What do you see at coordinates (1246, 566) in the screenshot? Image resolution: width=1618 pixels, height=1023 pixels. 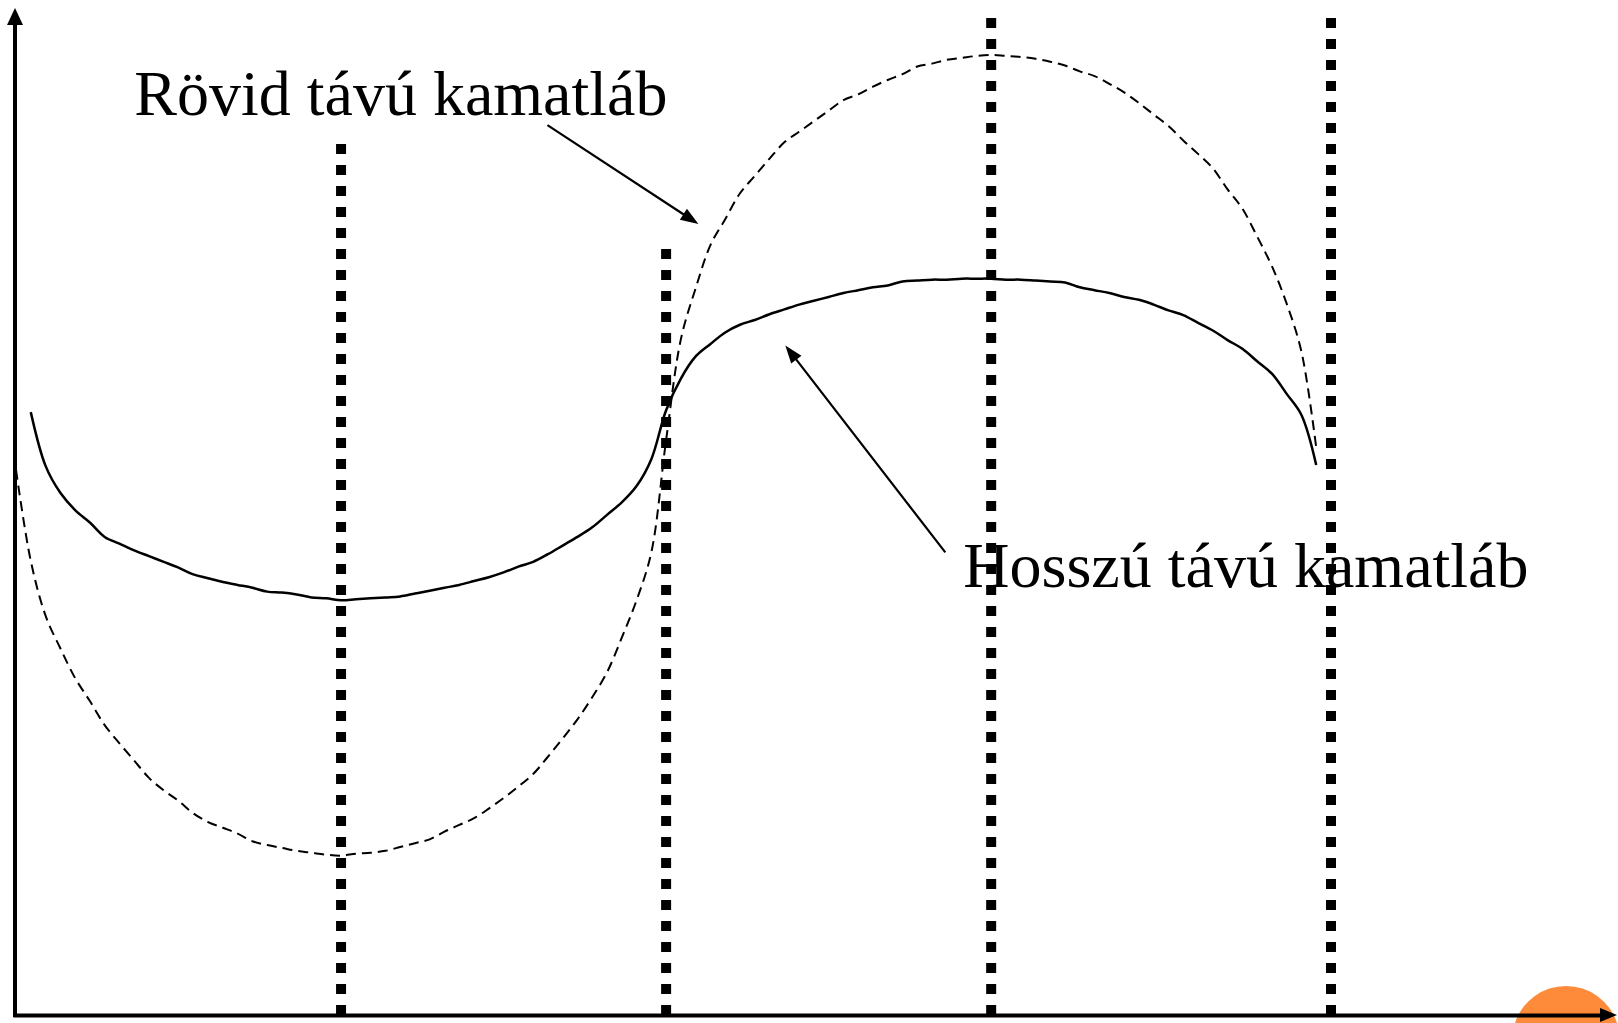 I see `series-label: Hosszú távú kamatláb` at bounding box center [1246, 566].